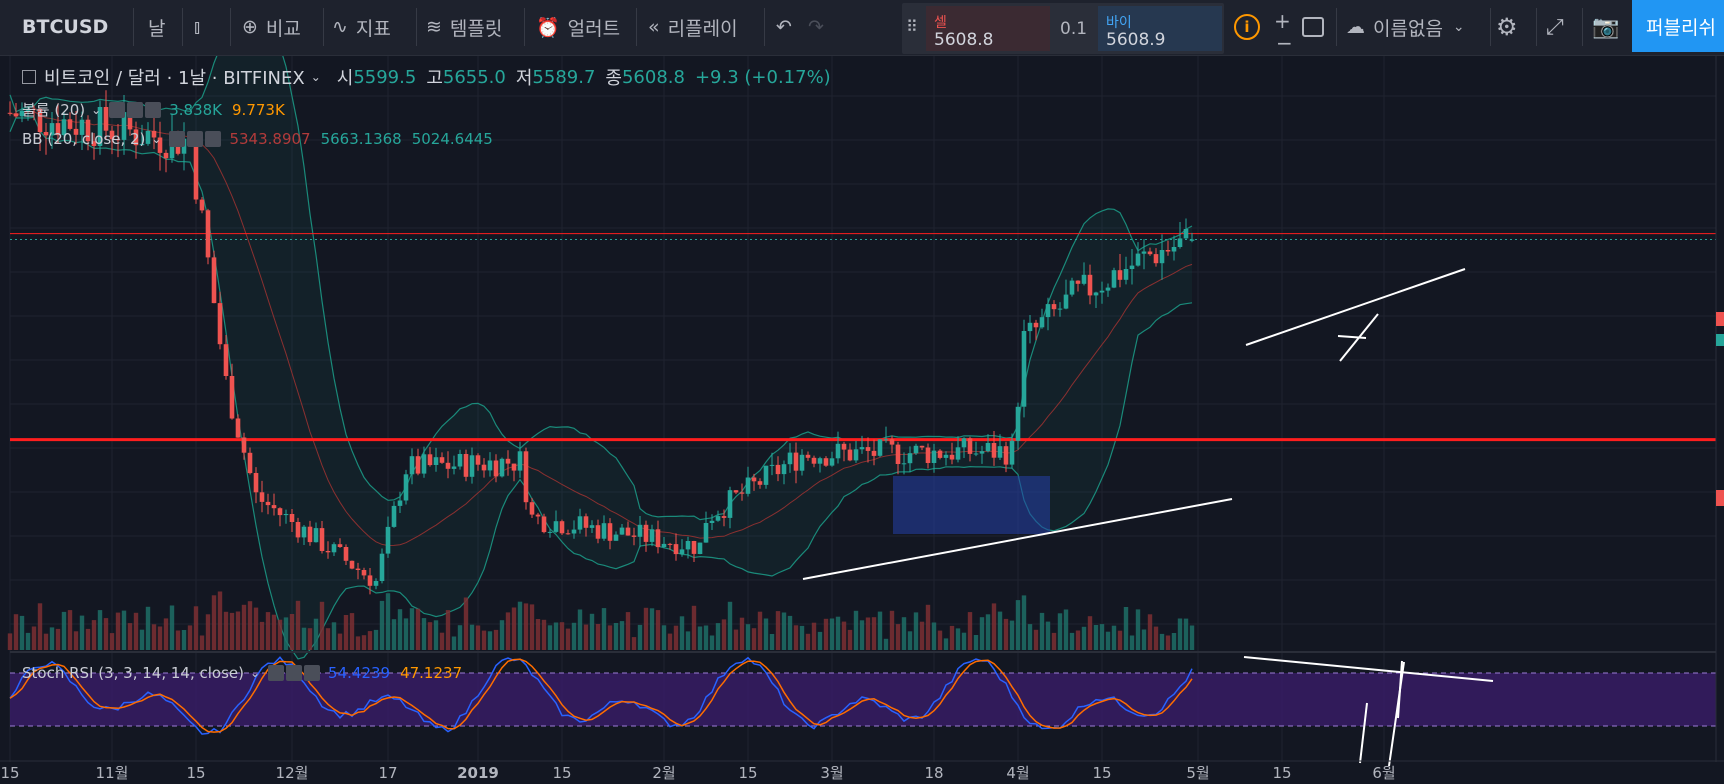 Image resolution: width=1724 pixels, height=784 pixels. Describe the element at coordinates (788, 27) in the screenshot. I see `undo-button: ↶` at that location.